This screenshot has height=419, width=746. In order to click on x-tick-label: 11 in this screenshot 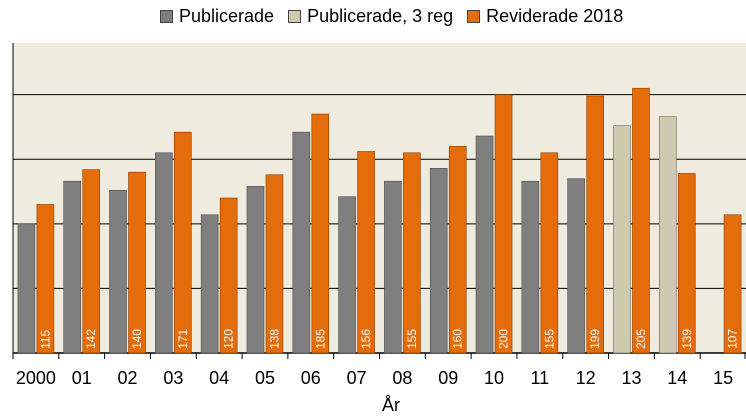, I will do `click(540, 378)`.